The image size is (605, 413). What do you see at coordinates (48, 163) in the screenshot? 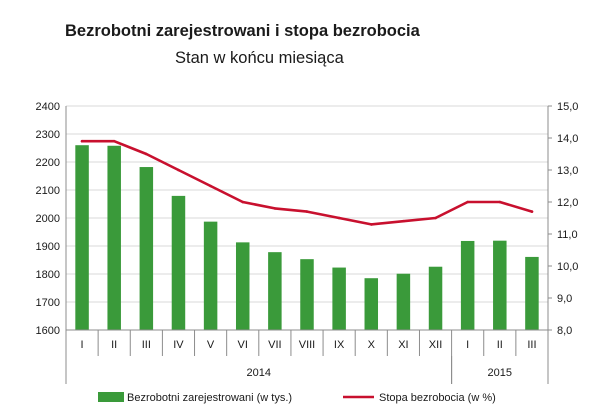
I see `y-left-tick-label: 2200` at bounding box center [48, 163].